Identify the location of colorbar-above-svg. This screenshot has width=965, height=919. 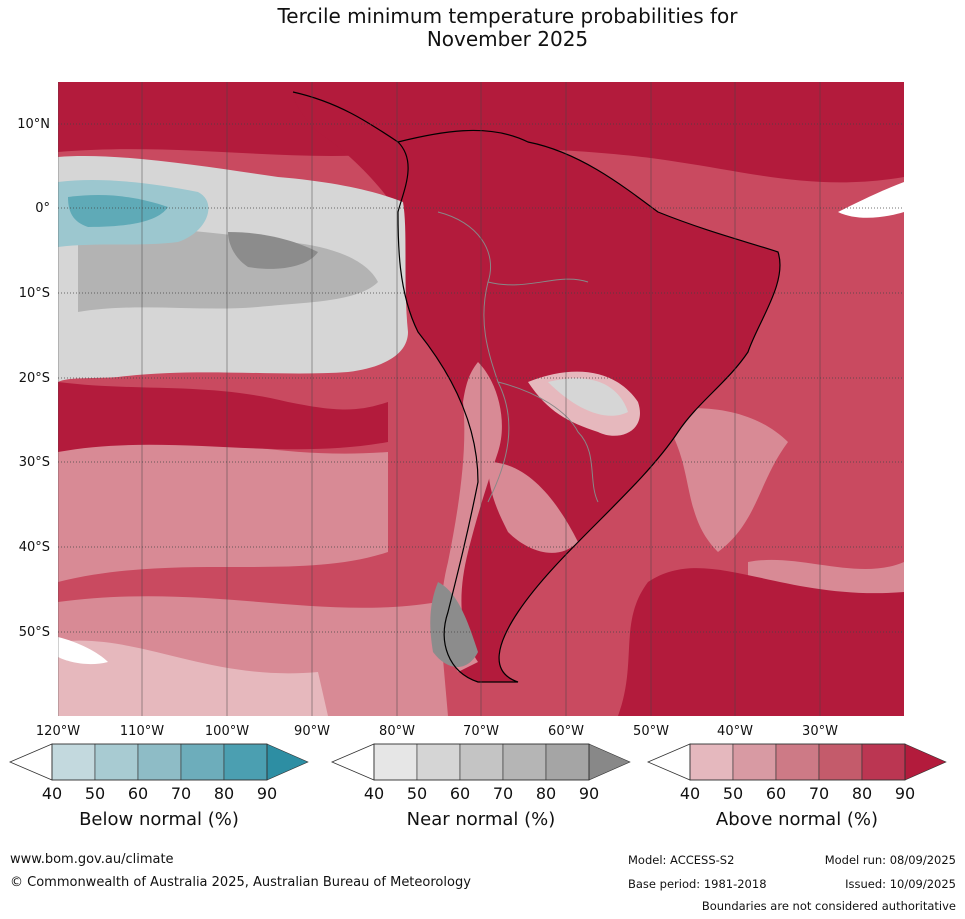
(796, 762).